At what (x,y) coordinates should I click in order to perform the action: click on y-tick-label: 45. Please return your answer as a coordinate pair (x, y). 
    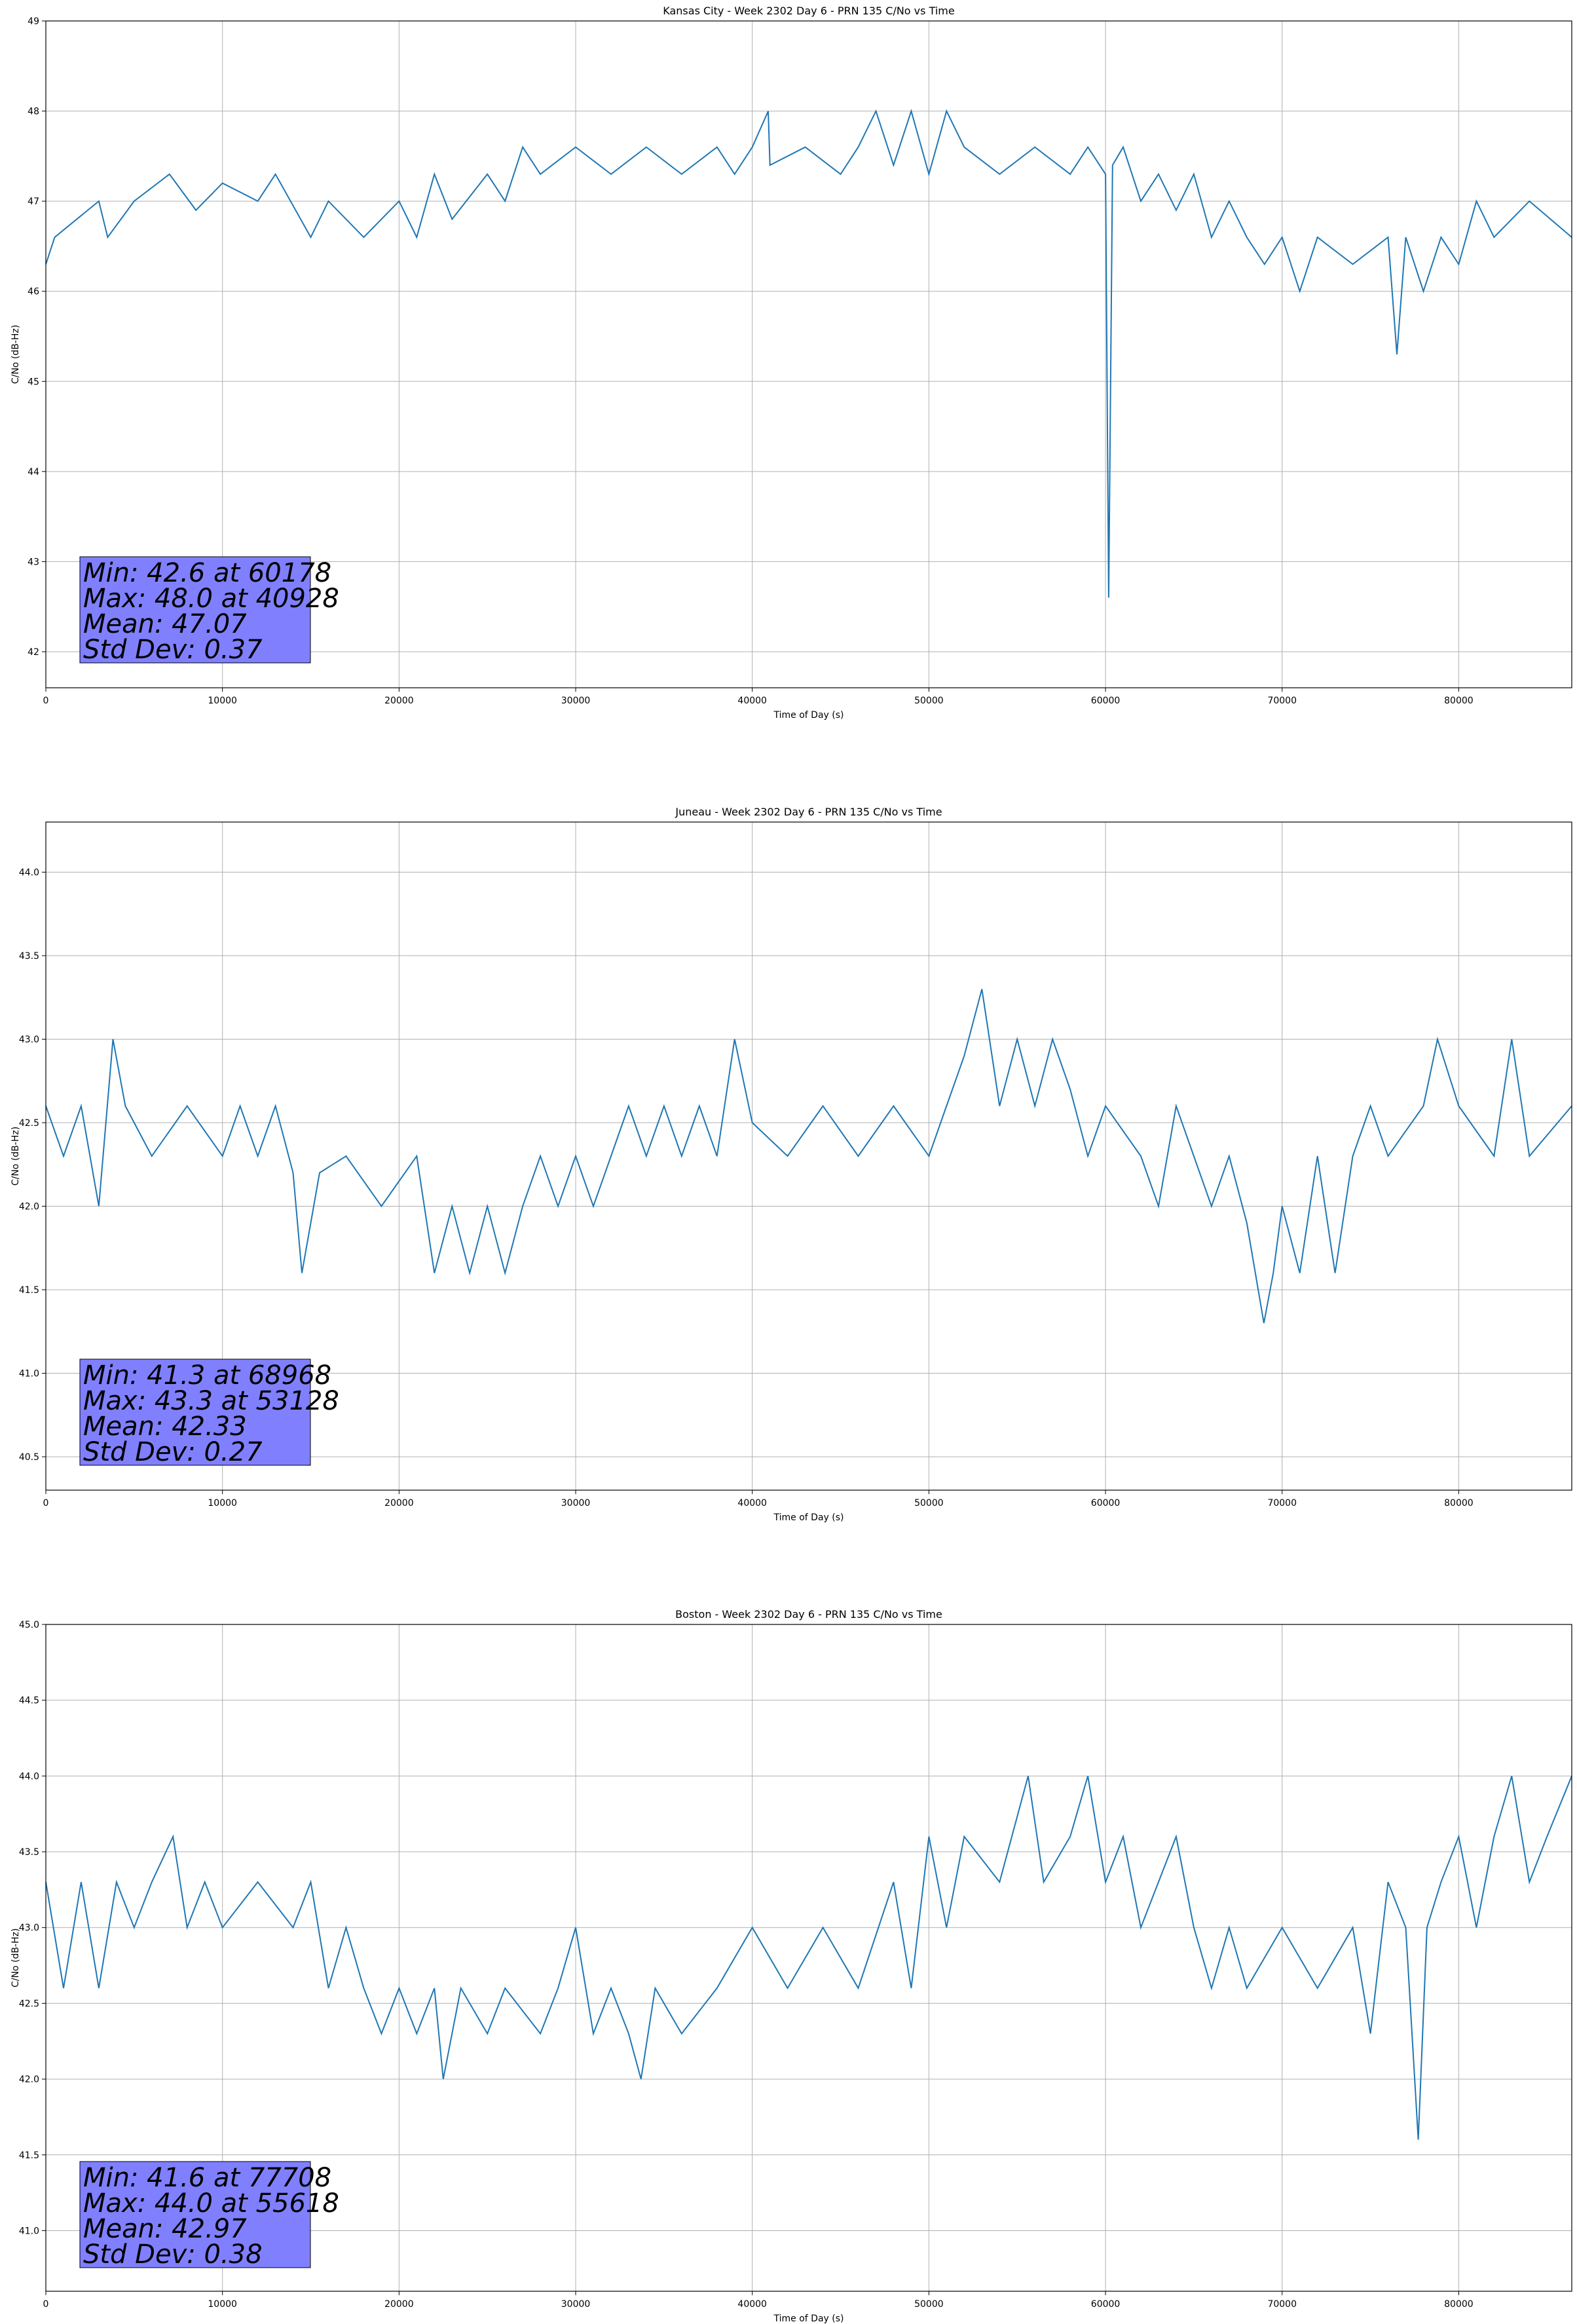
    Looking at the image, I should click on (33, 382).